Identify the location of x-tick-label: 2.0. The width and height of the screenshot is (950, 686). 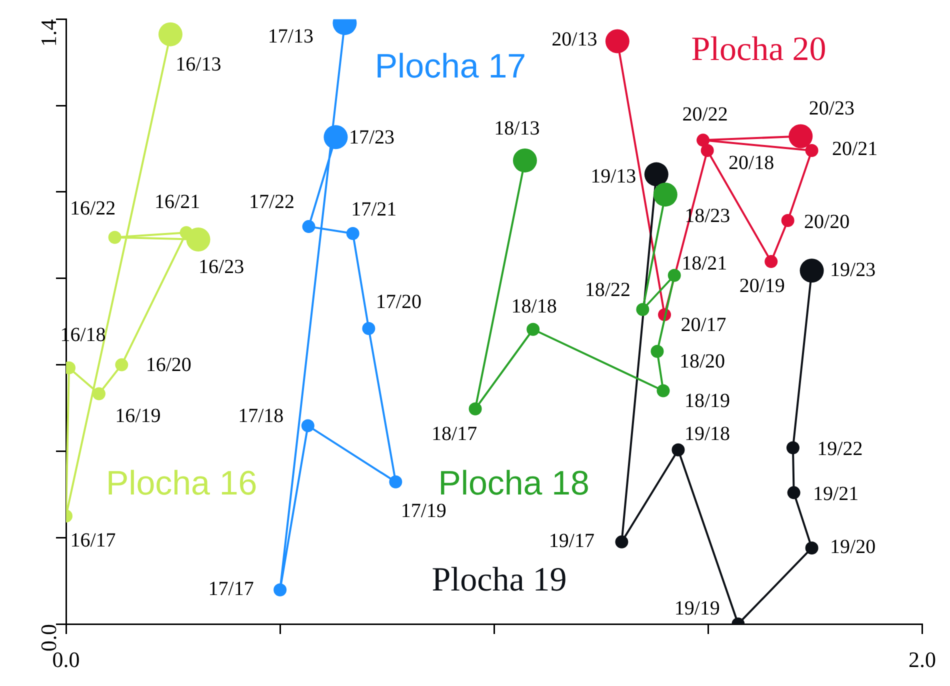
(922, 659).